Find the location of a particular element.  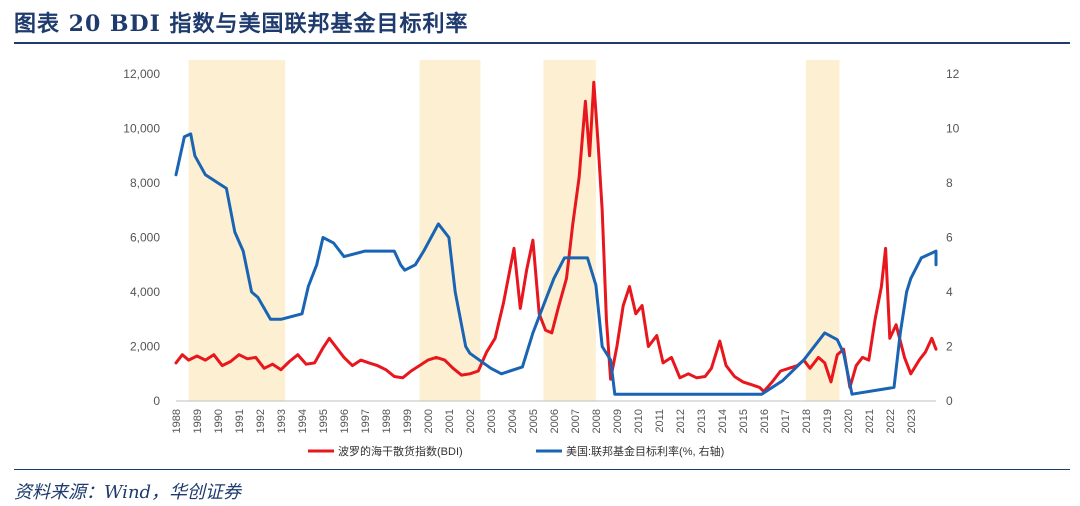

x-tick-label: 1993 is located at coordinates (282, 421).